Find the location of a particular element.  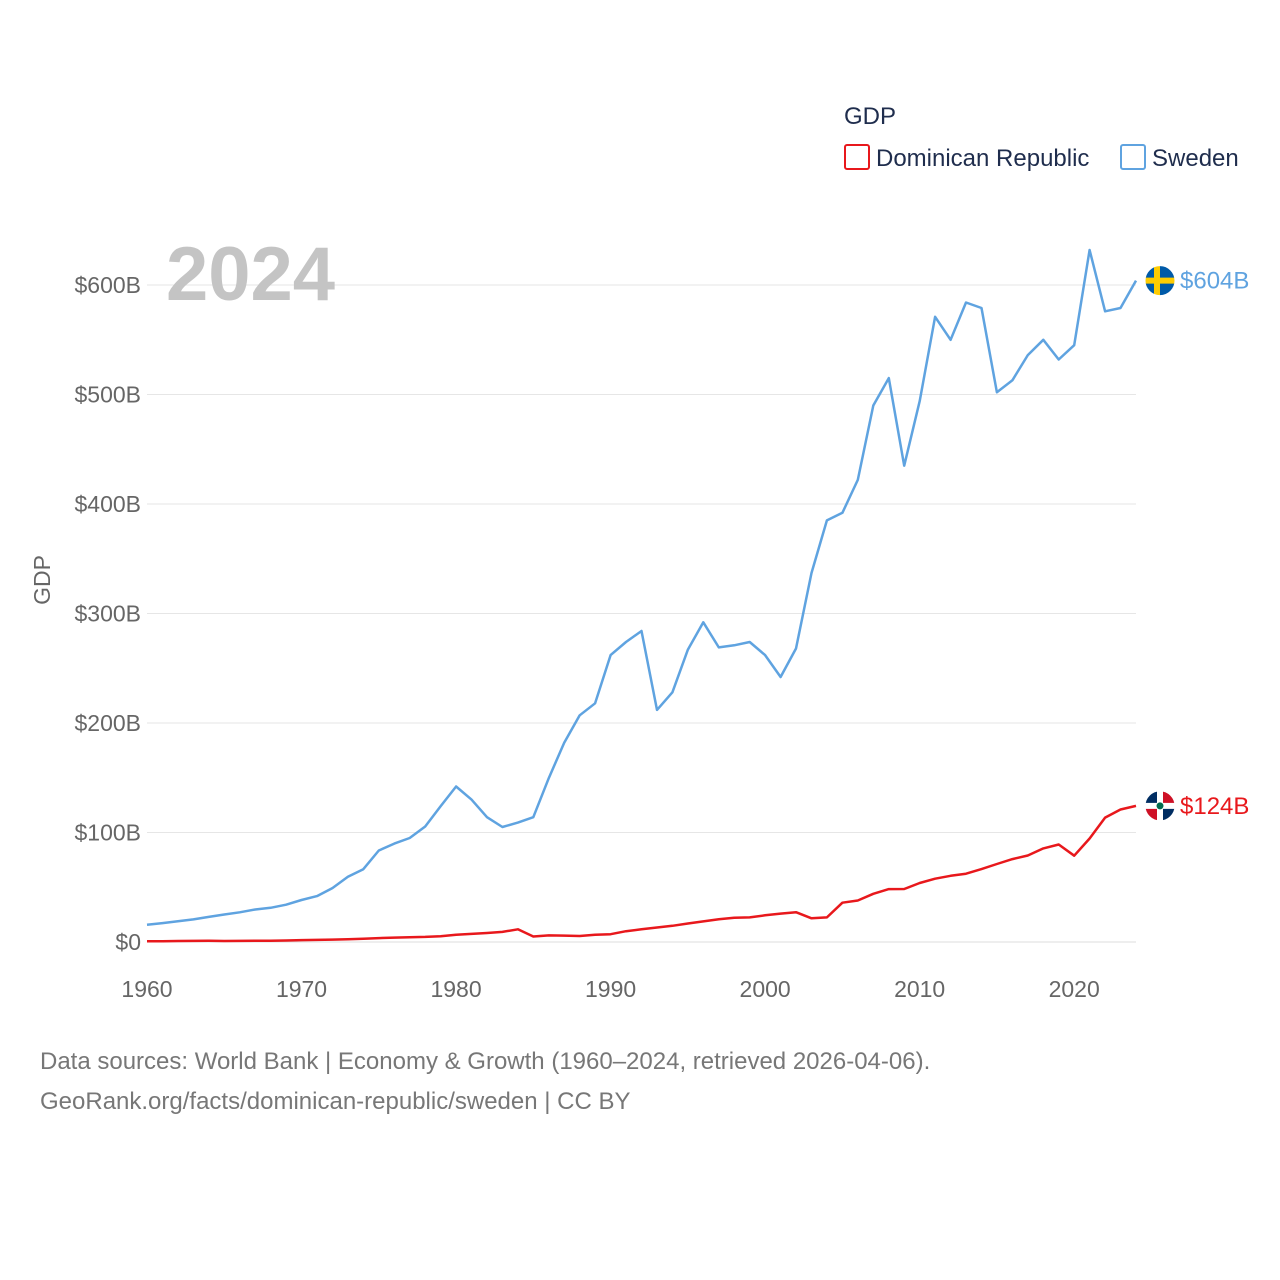

end-label-sweden: $604B is located at coordinates (1214, 281).